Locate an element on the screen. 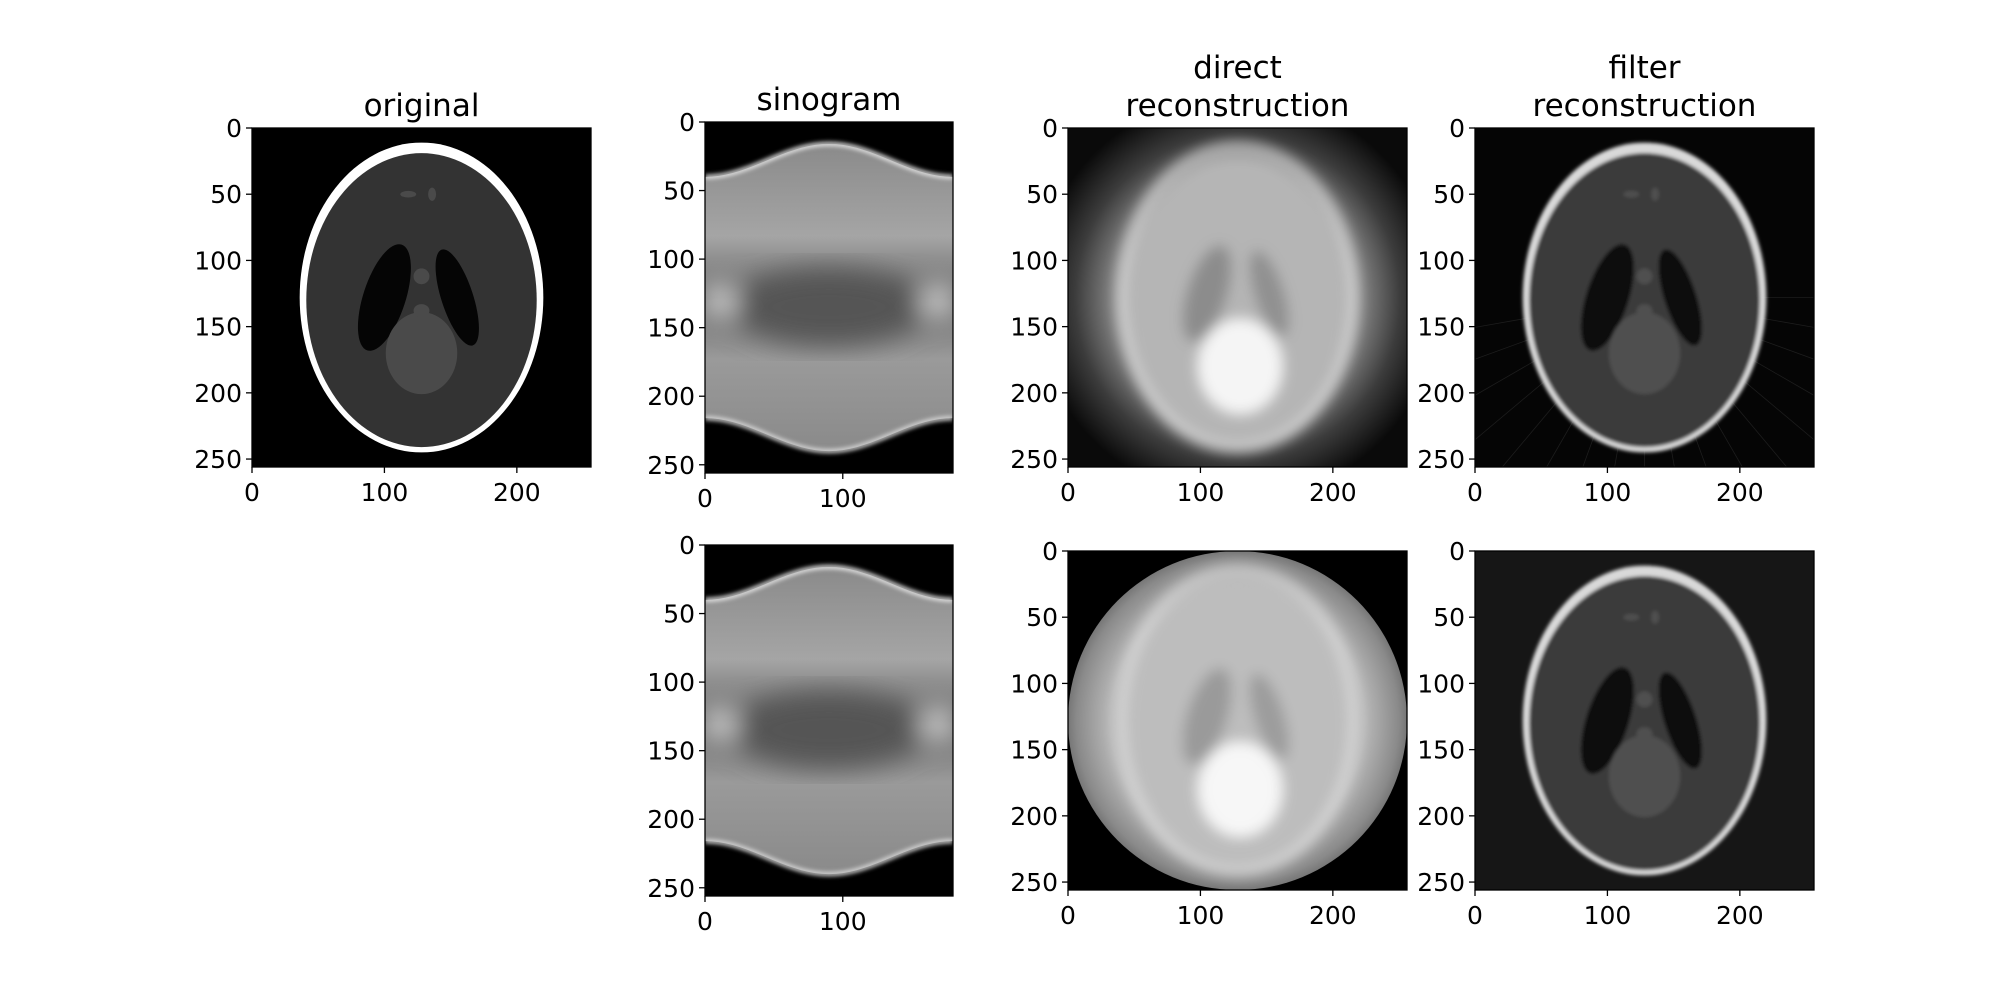  image-sinogram-top is located at coordinates (829, 297).